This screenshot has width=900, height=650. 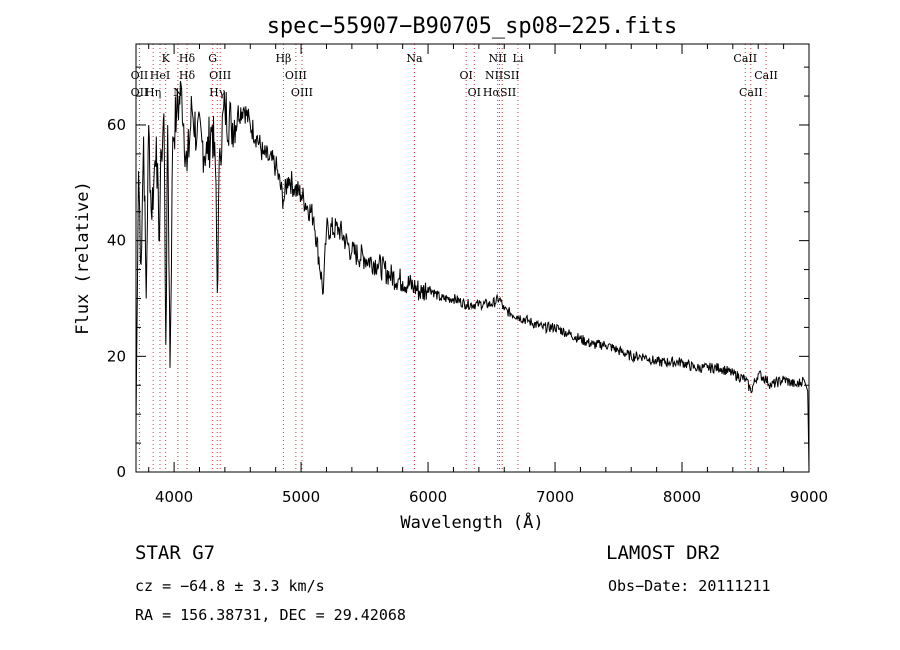 What do you see at coordinates (682, 497) in the screenshot?
I see `x-tick-label: 8000` at bounding box center [682, 497].